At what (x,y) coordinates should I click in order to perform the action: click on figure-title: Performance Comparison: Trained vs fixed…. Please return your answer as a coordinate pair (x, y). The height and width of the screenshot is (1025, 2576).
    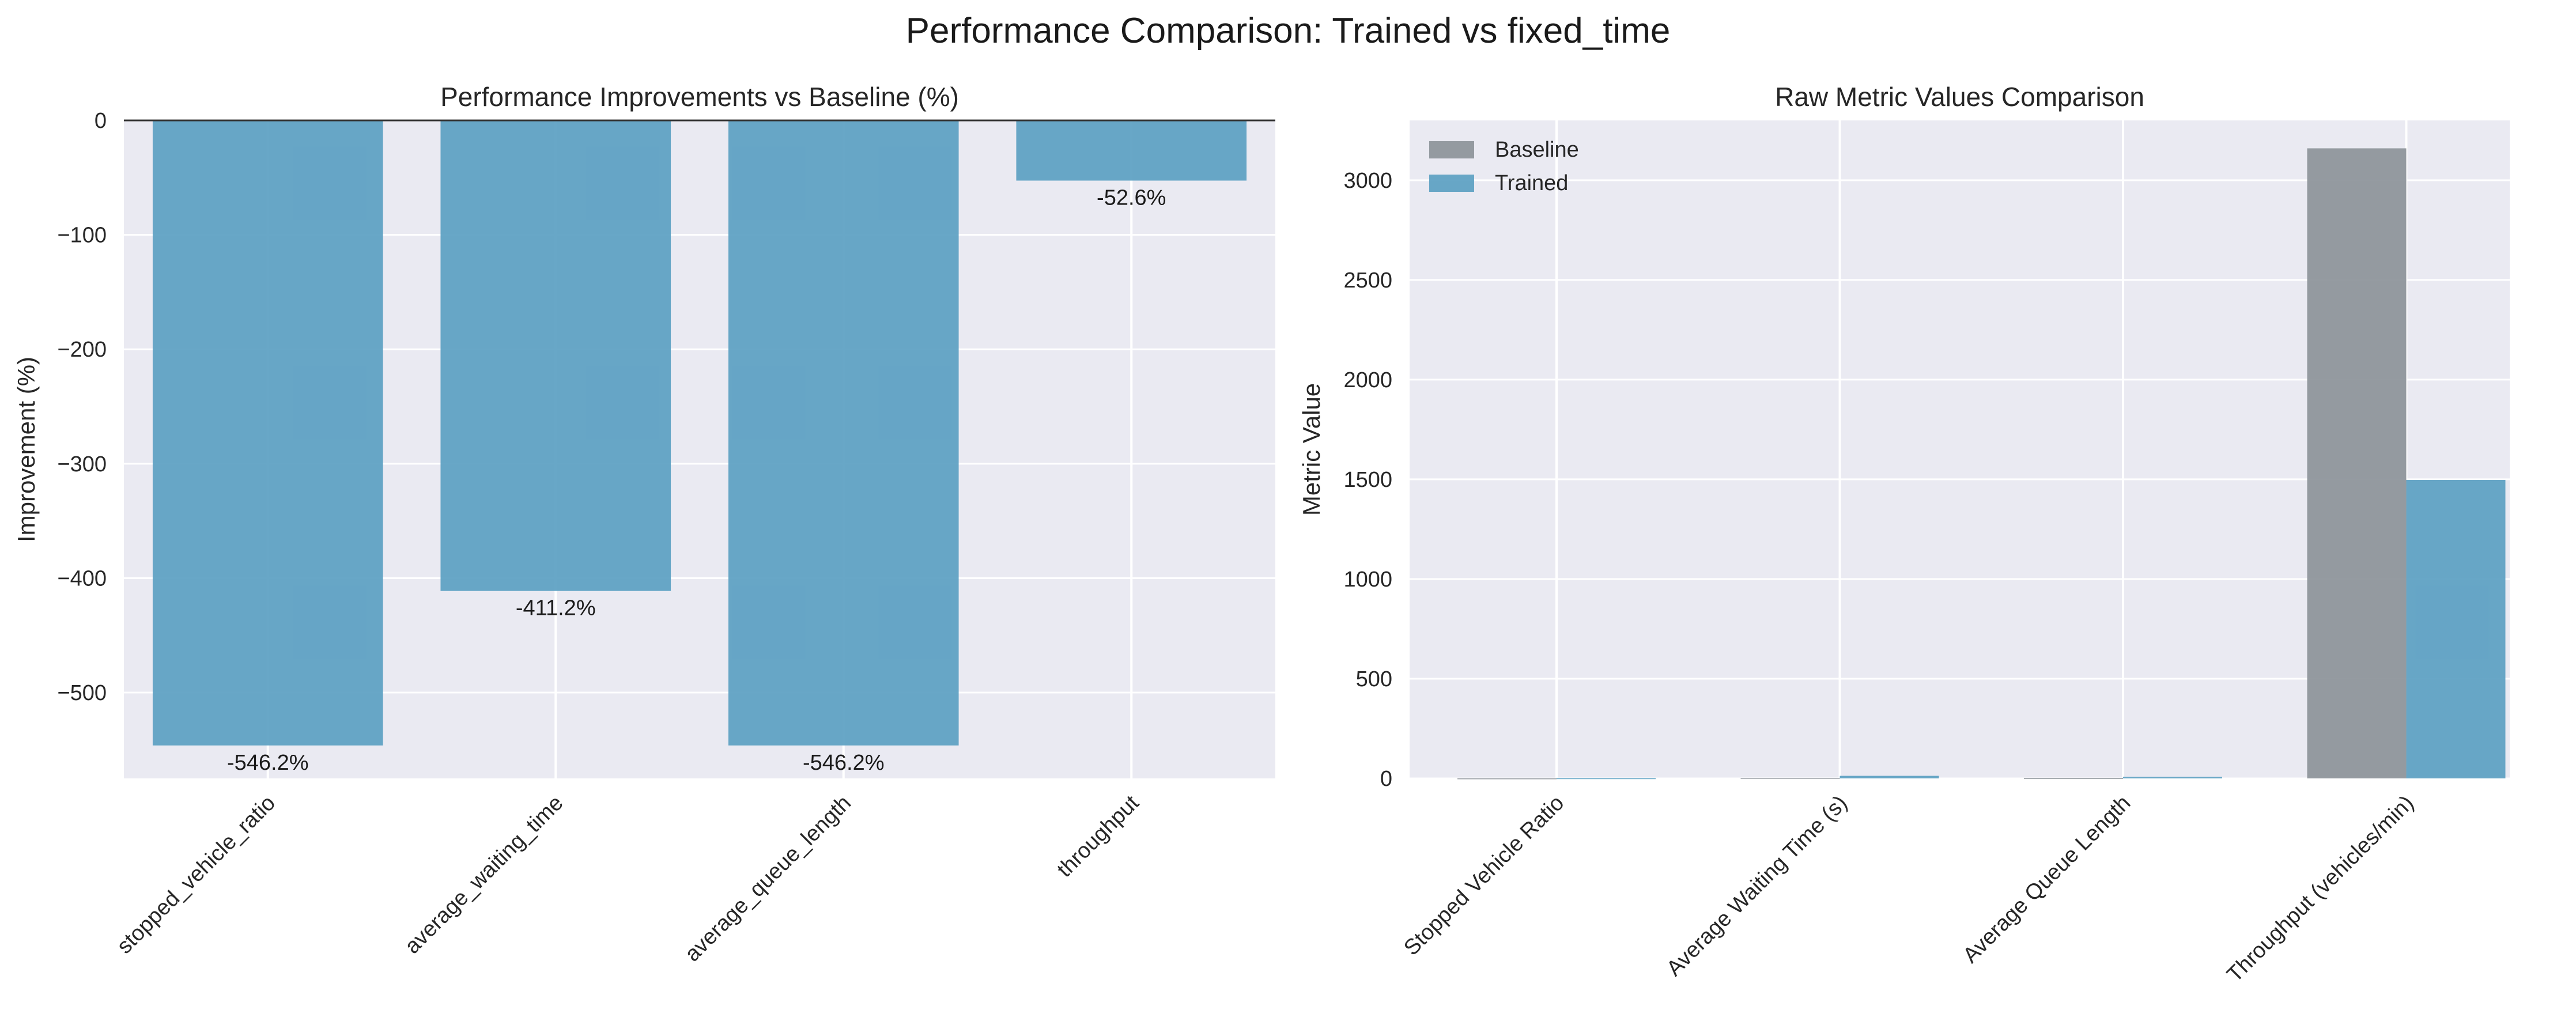
    Looking at the image, I should click on (1288, 31).